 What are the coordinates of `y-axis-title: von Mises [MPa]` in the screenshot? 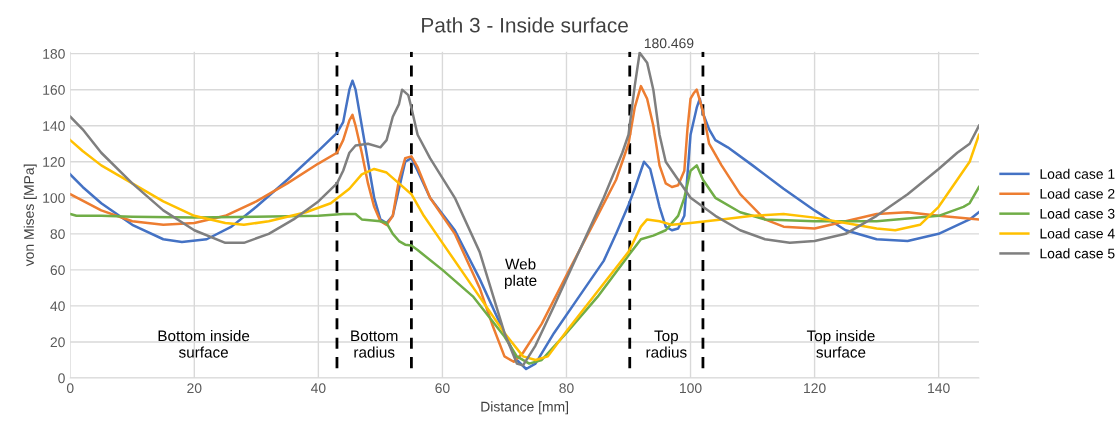 It's located at (30, 215).